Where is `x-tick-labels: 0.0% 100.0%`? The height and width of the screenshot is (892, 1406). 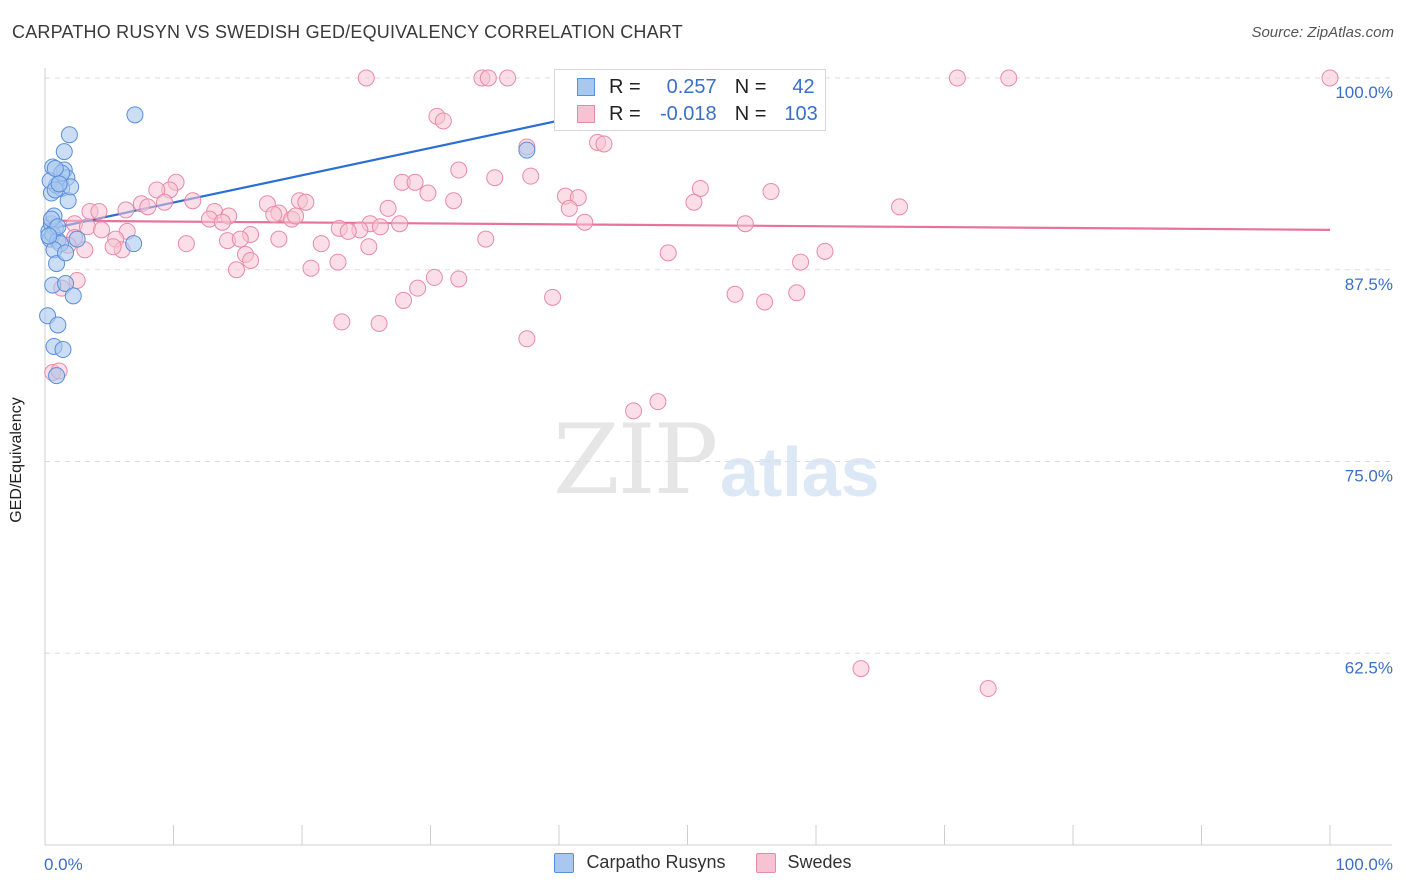
x-tick-labels: 0.0% 100.0% is located at coordinates (718, 864).